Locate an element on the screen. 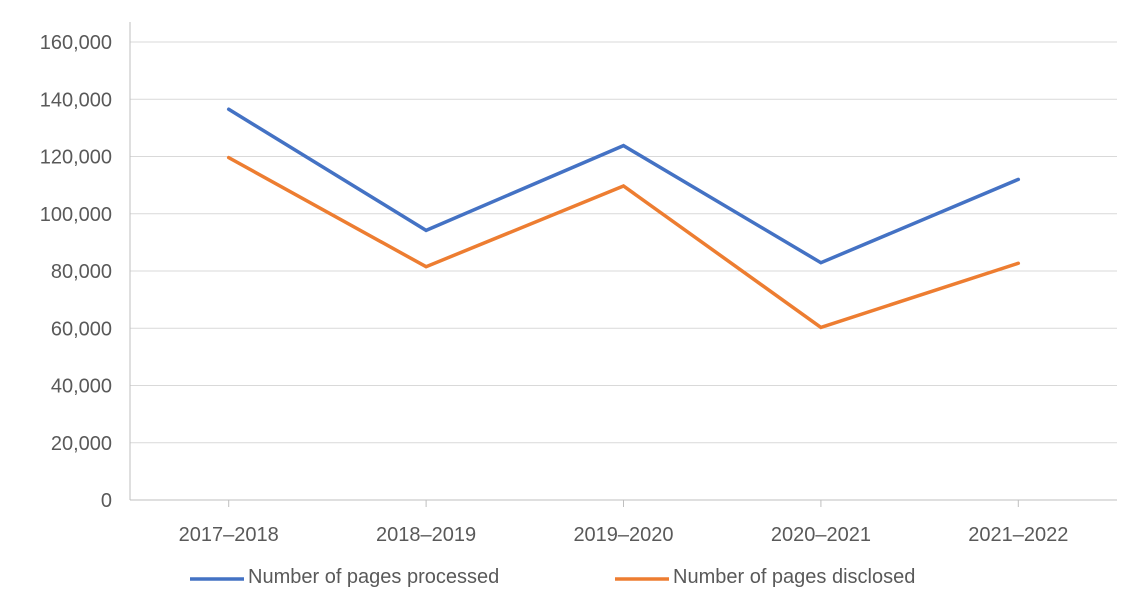  y-tick-label: 100,000 is located at coordinates (76, 215).